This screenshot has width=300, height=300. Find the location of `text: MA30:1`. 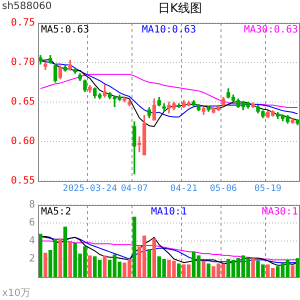

text: MA30:1 is located at coordinates (280, 212).